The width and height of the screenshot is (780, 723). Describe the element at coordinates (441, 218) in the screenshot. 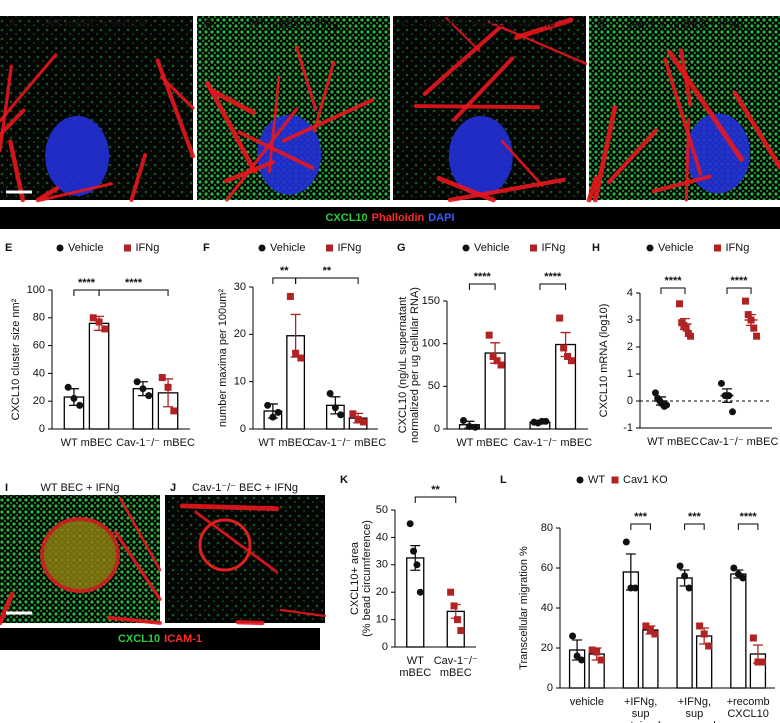

I see `caption-part: DAPI` at that location.